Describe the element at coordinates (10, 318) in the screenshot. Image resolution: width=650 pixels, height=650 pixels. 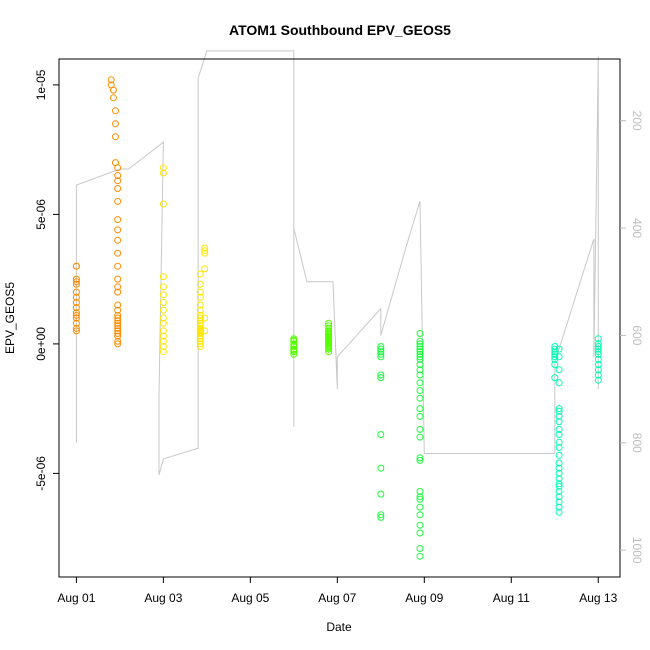
I see `y-axis-label: EPV_GEOS5` at that location.